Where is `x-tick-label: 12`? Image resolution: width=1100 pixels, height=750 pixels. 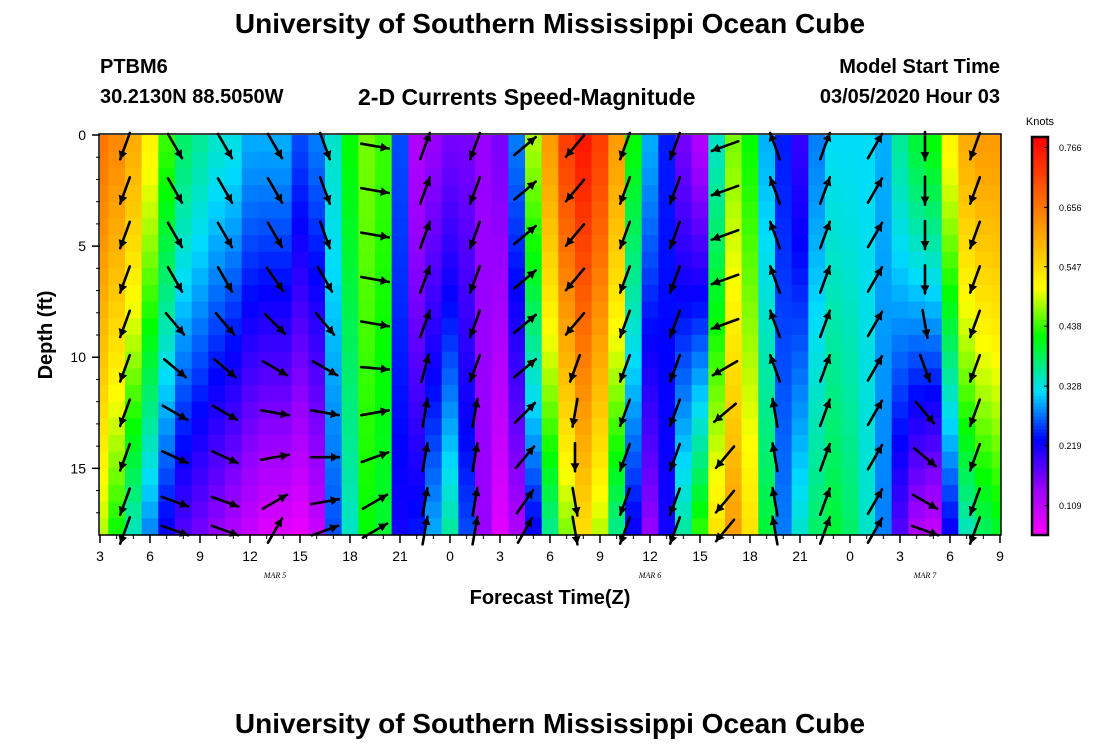
x-tick-label: 12 is located at coordinates (250, 556).